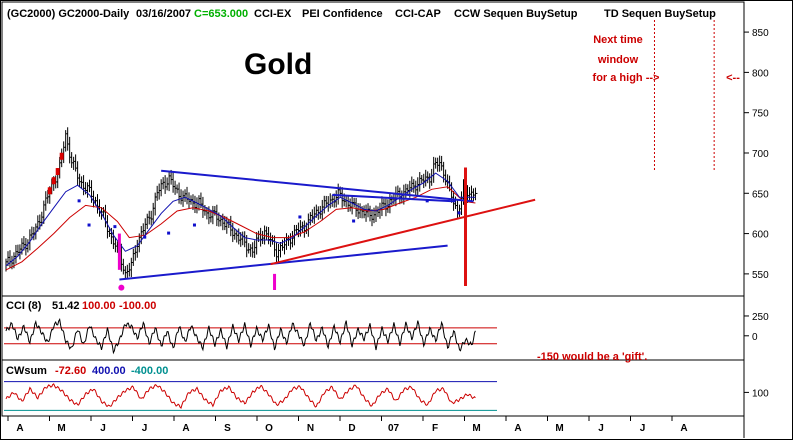  I want to click on x-axis-ticks: A M J J A S O N D 07 F M A M J J A, so click(347, 425).